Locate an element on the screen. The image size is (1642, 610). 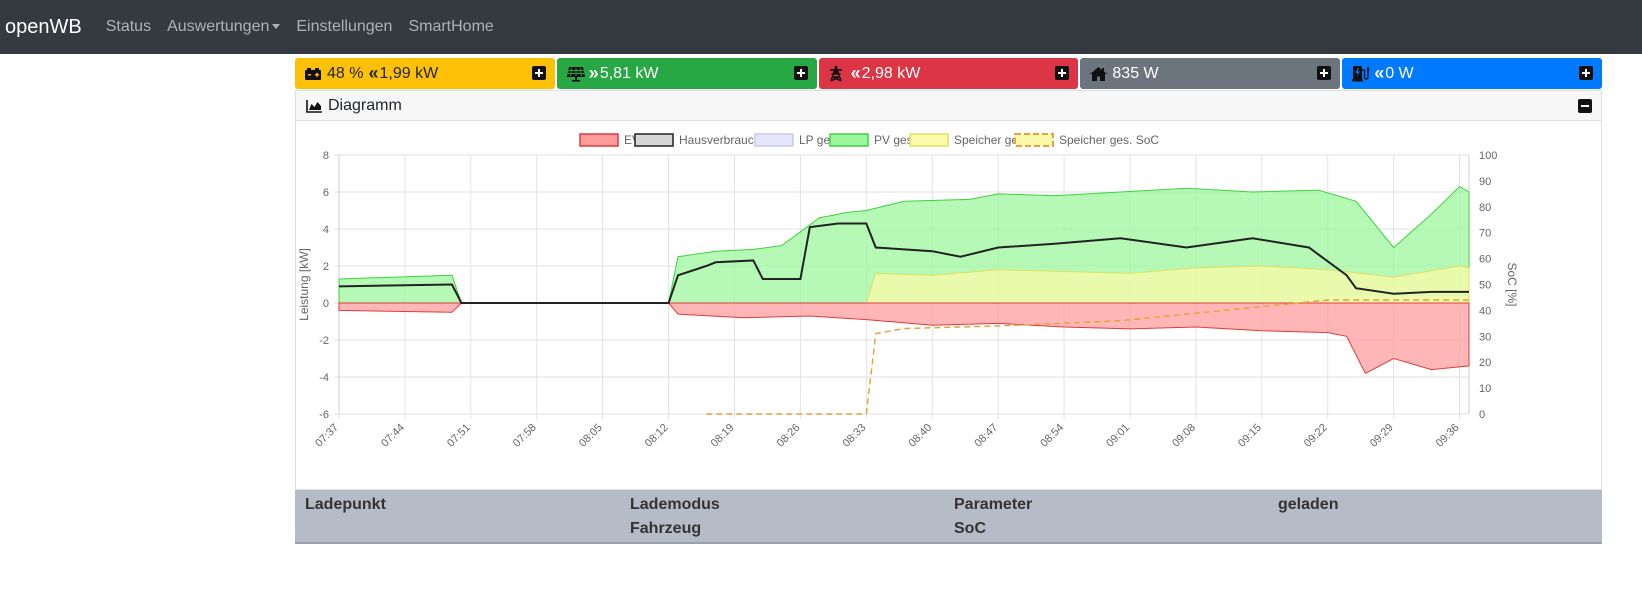
x-tick-label: 09:36 is located at coordinates (1448, 436).